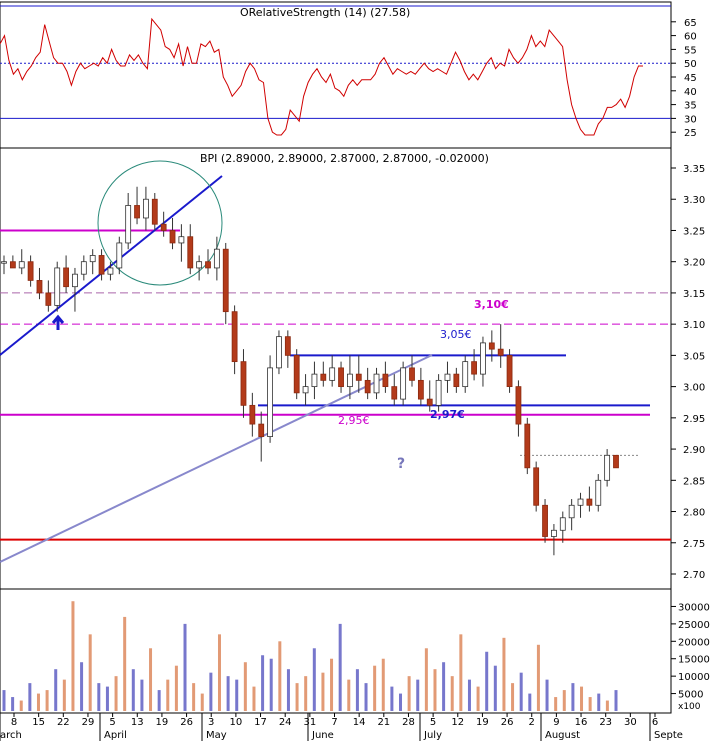 This screenshot has width=724, height=741. What do you see at coordinates (581, 722) in the screenshot?
I see `x-tick-label: 16` at bounding box center [581, 722].